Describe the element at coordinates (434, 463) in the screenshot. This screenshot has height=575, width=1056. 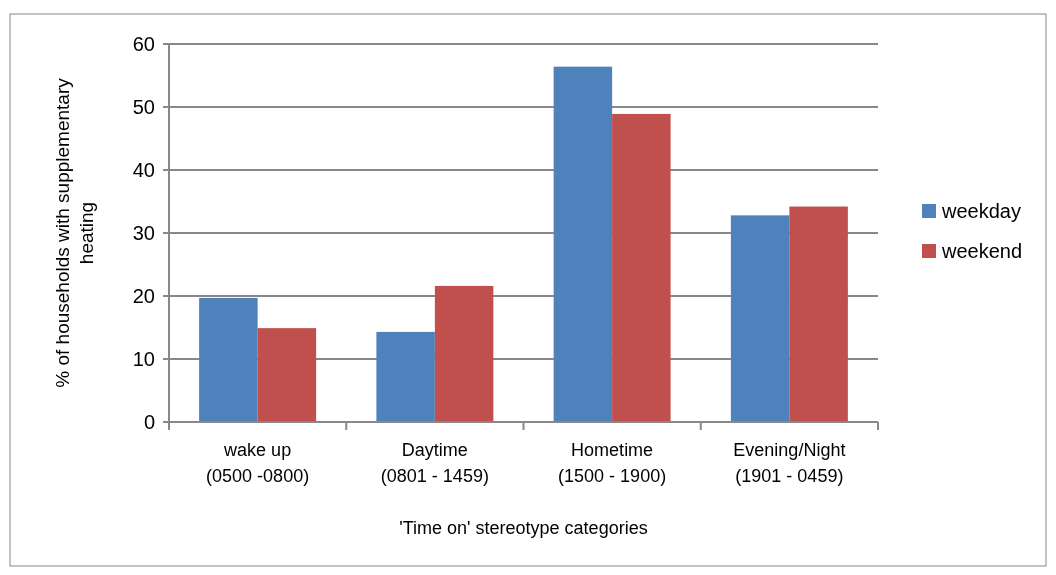
I see `x-tick-label: Daytime (0801 - 1459)` at that location.